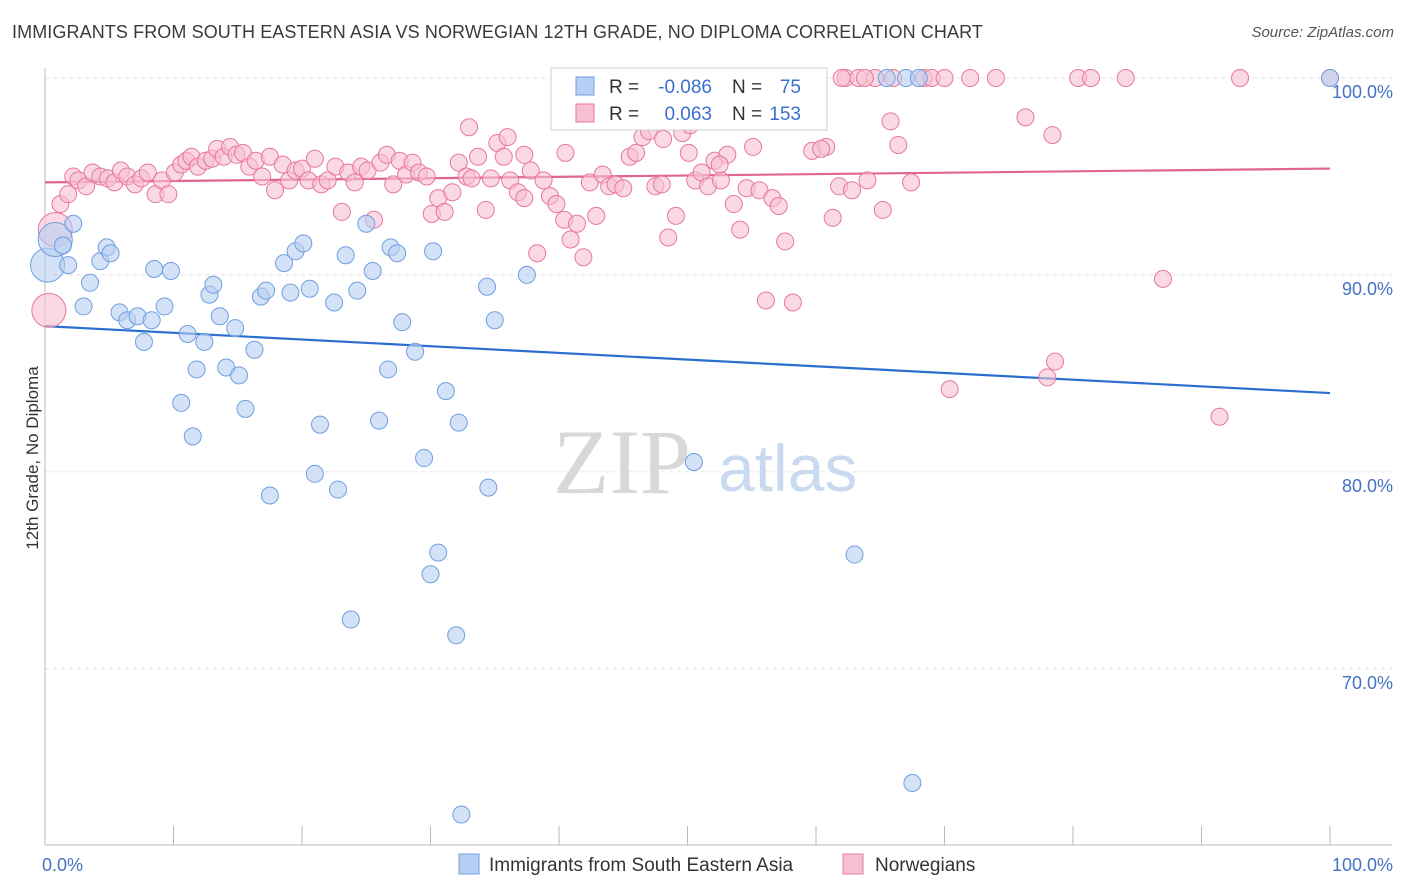 The image size is (1406, 892). What do you see at coordinates (622, 462) in the screenshot?
I see `watermark-zip: ZIP` at bounding box center [622, 462].